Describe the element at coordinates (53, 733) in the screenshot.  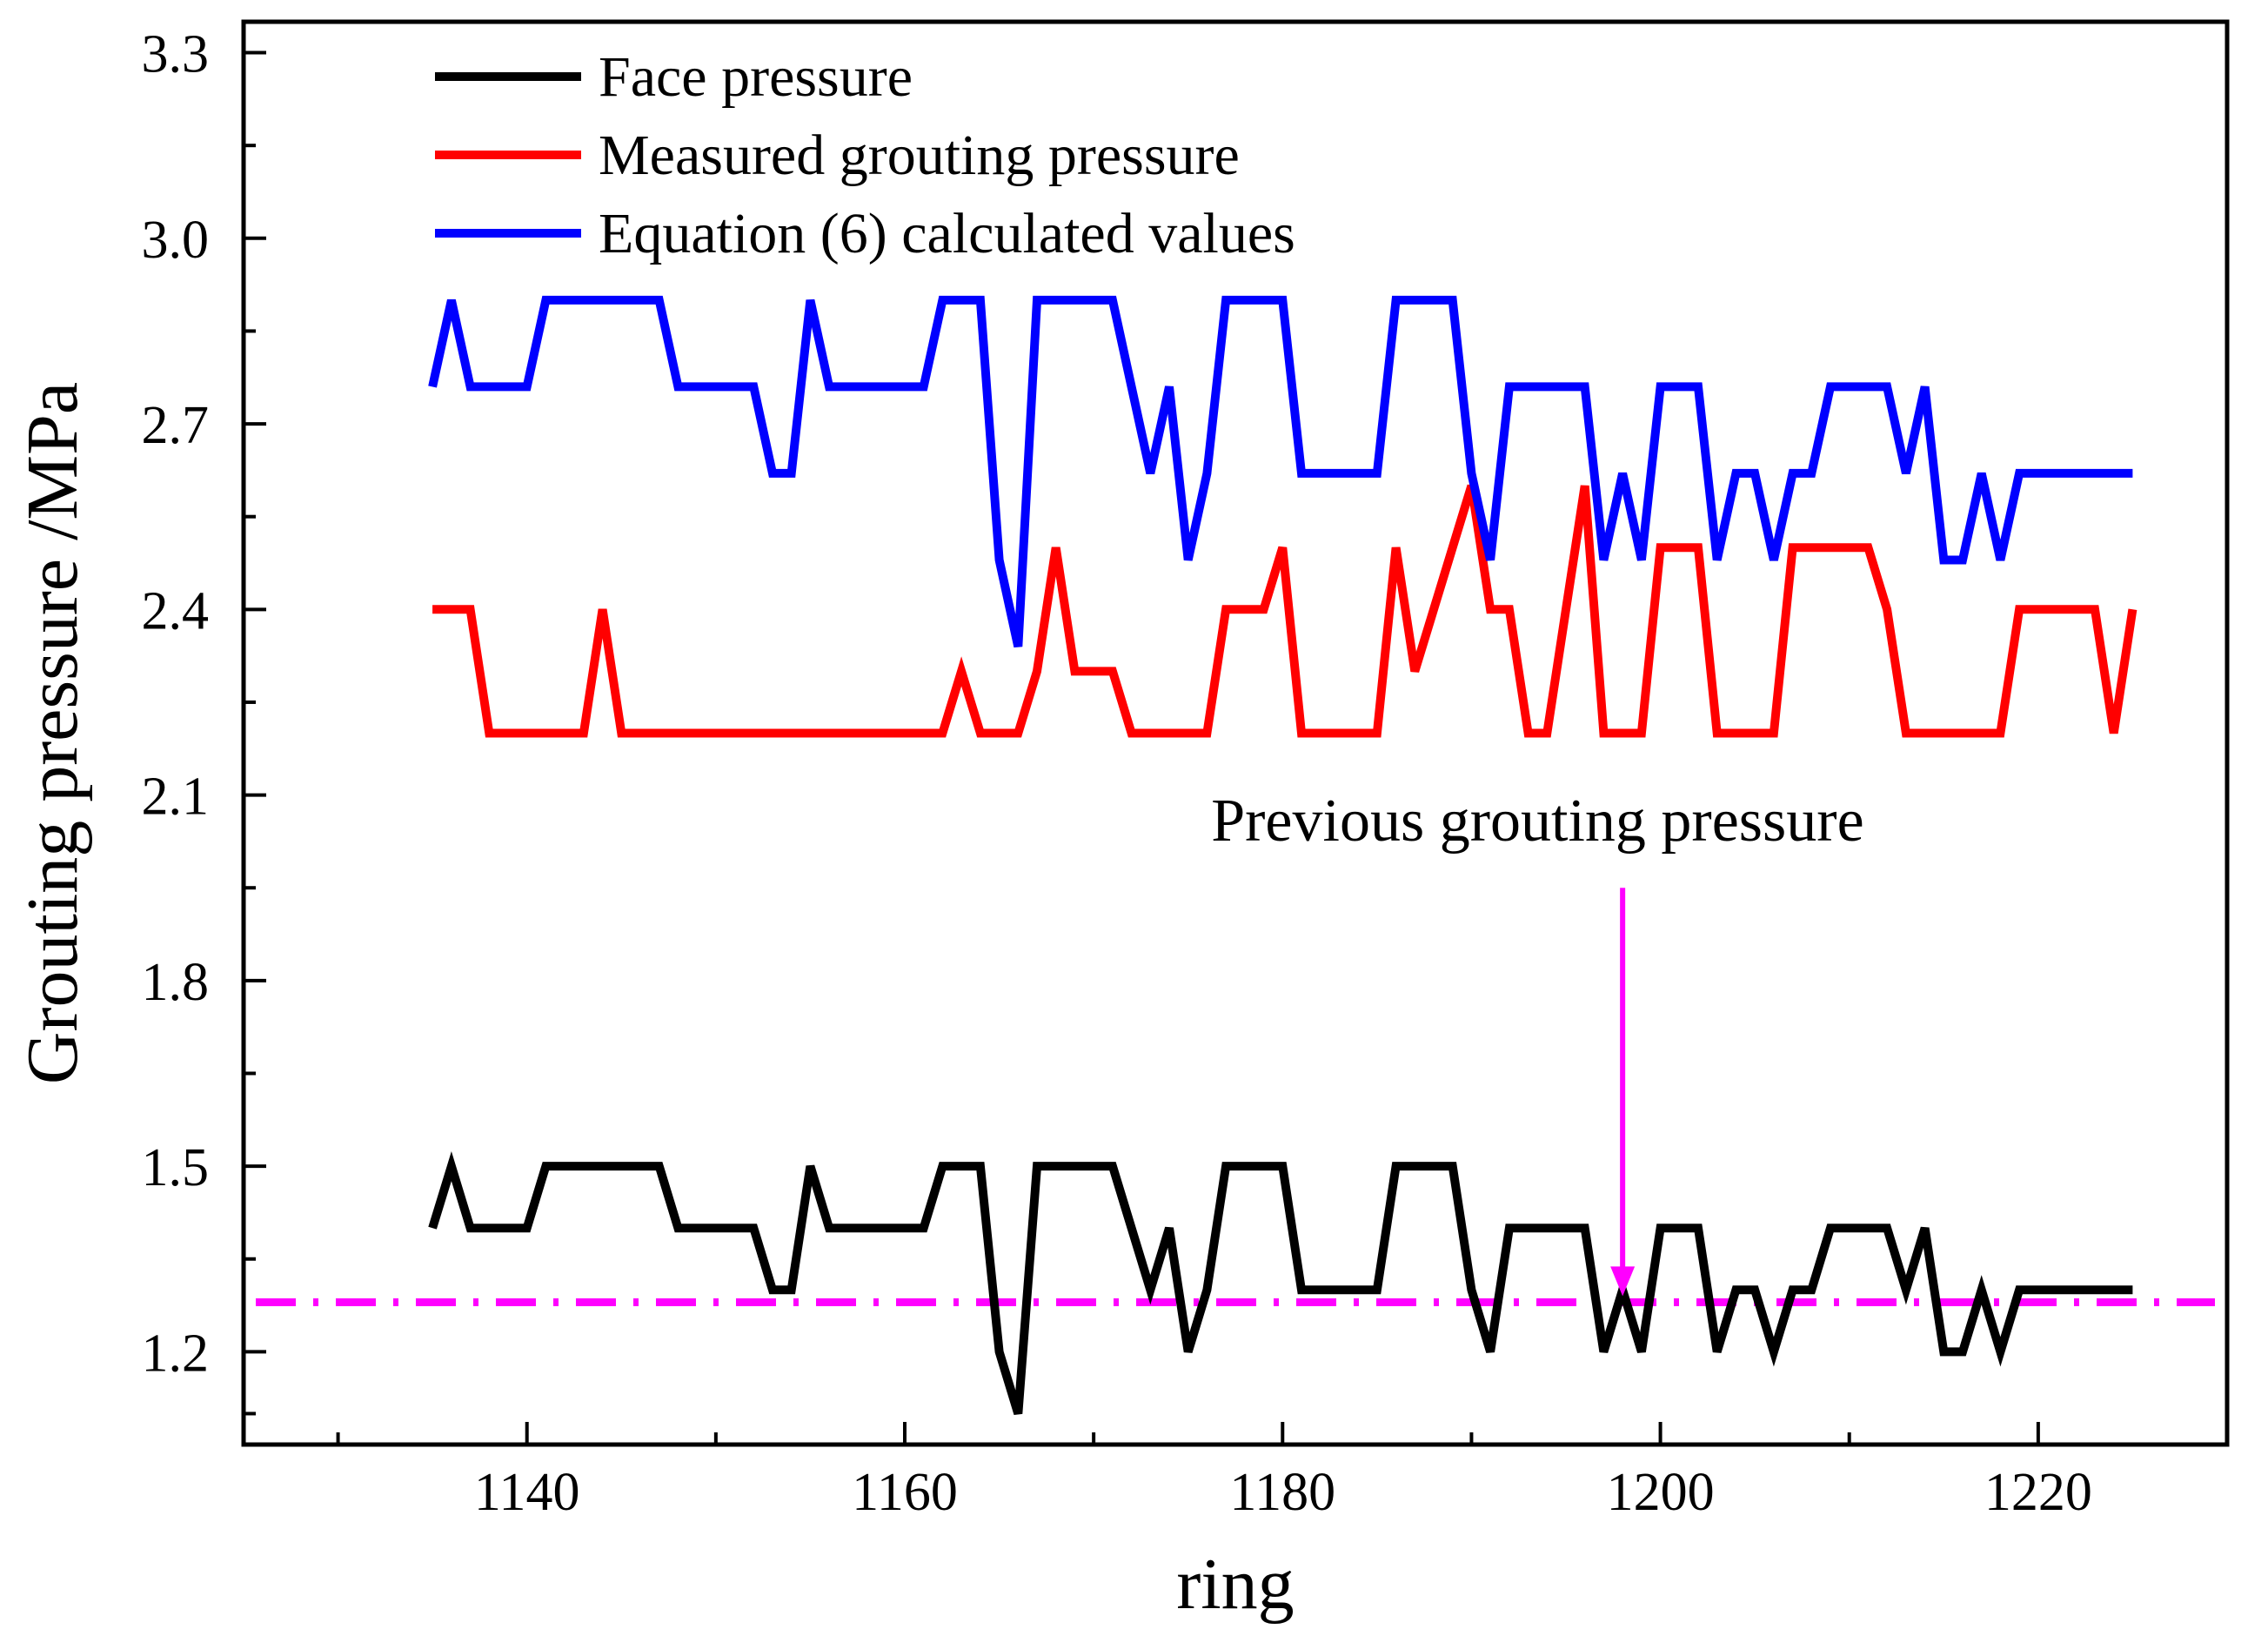
I see `y-axis-title: Grouting pressure /MPa` at that location.